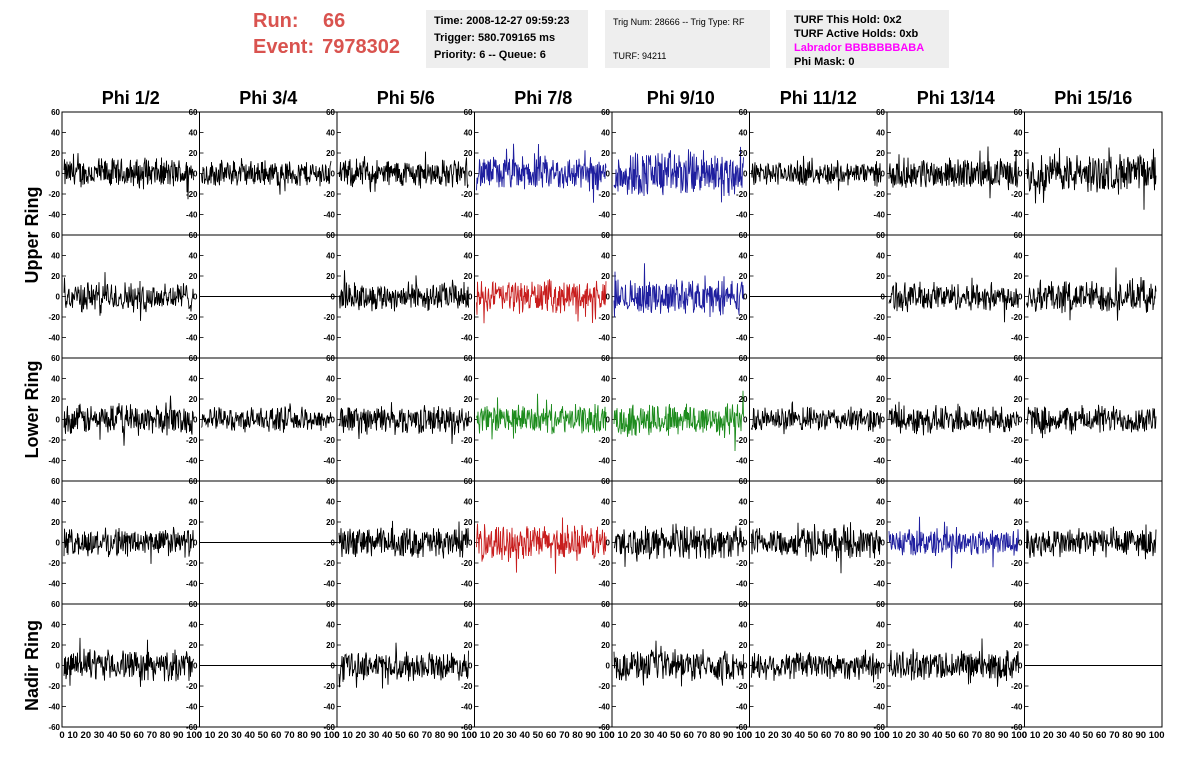 The width and height of the screenshot is (1196, 772). What do you see at coordinates (284, 47) in the screenshot?
I see `event-label: Event:` at bounding box center [284, 47].